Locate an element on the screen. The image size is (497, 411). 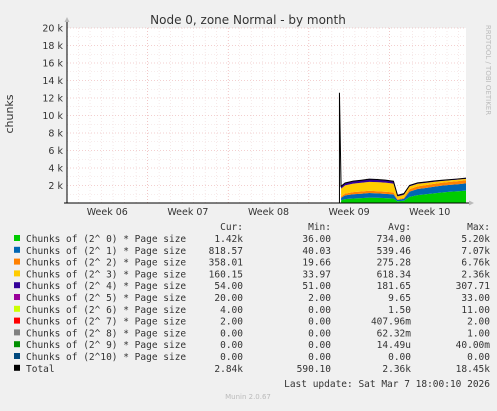
legend-series-name: Chunks of (2^10) * Page size is located at coordinates (106, 357).